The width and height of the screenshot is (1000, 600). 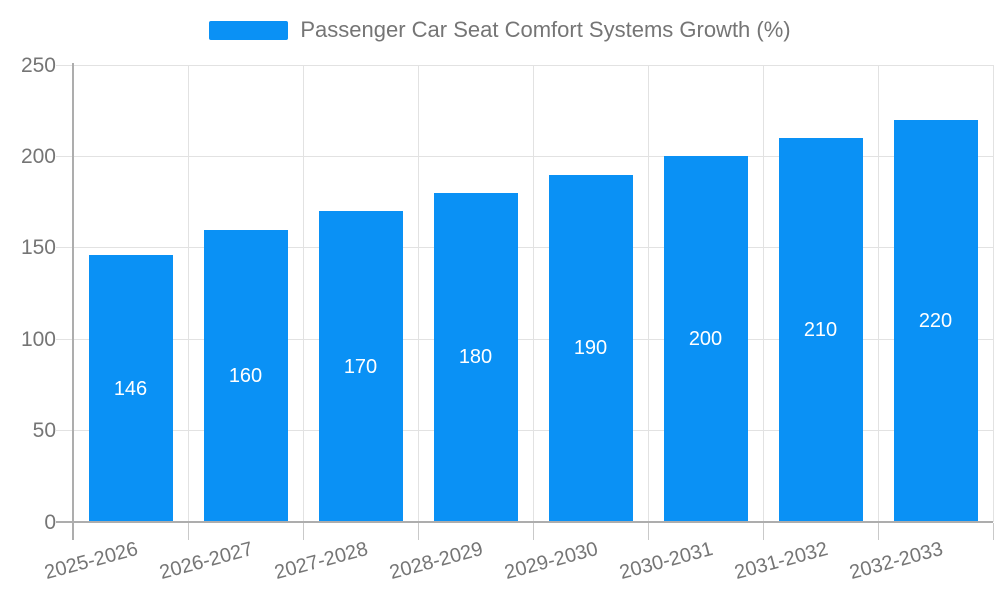 I want to click on bar: 220, so click(x=935, y=320).